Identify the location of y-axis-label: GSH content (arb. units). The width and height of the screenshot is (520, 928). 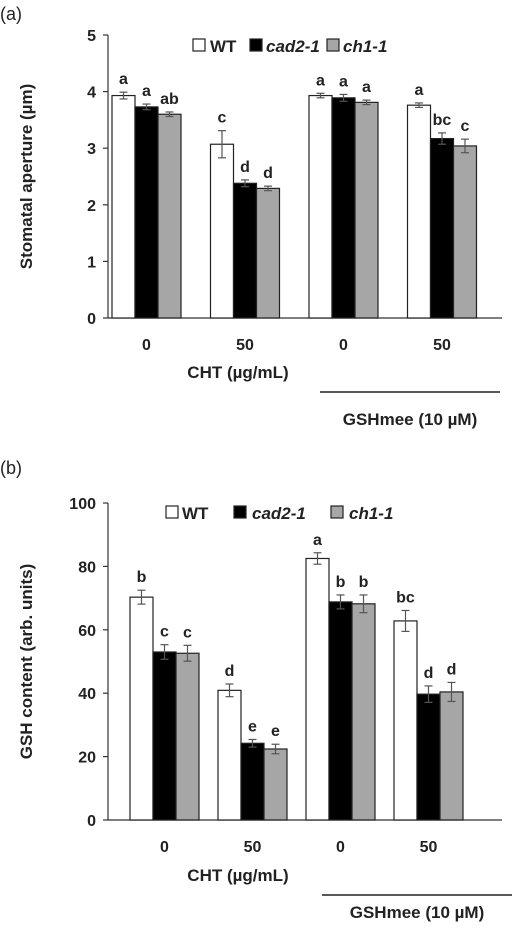
(26, 662).